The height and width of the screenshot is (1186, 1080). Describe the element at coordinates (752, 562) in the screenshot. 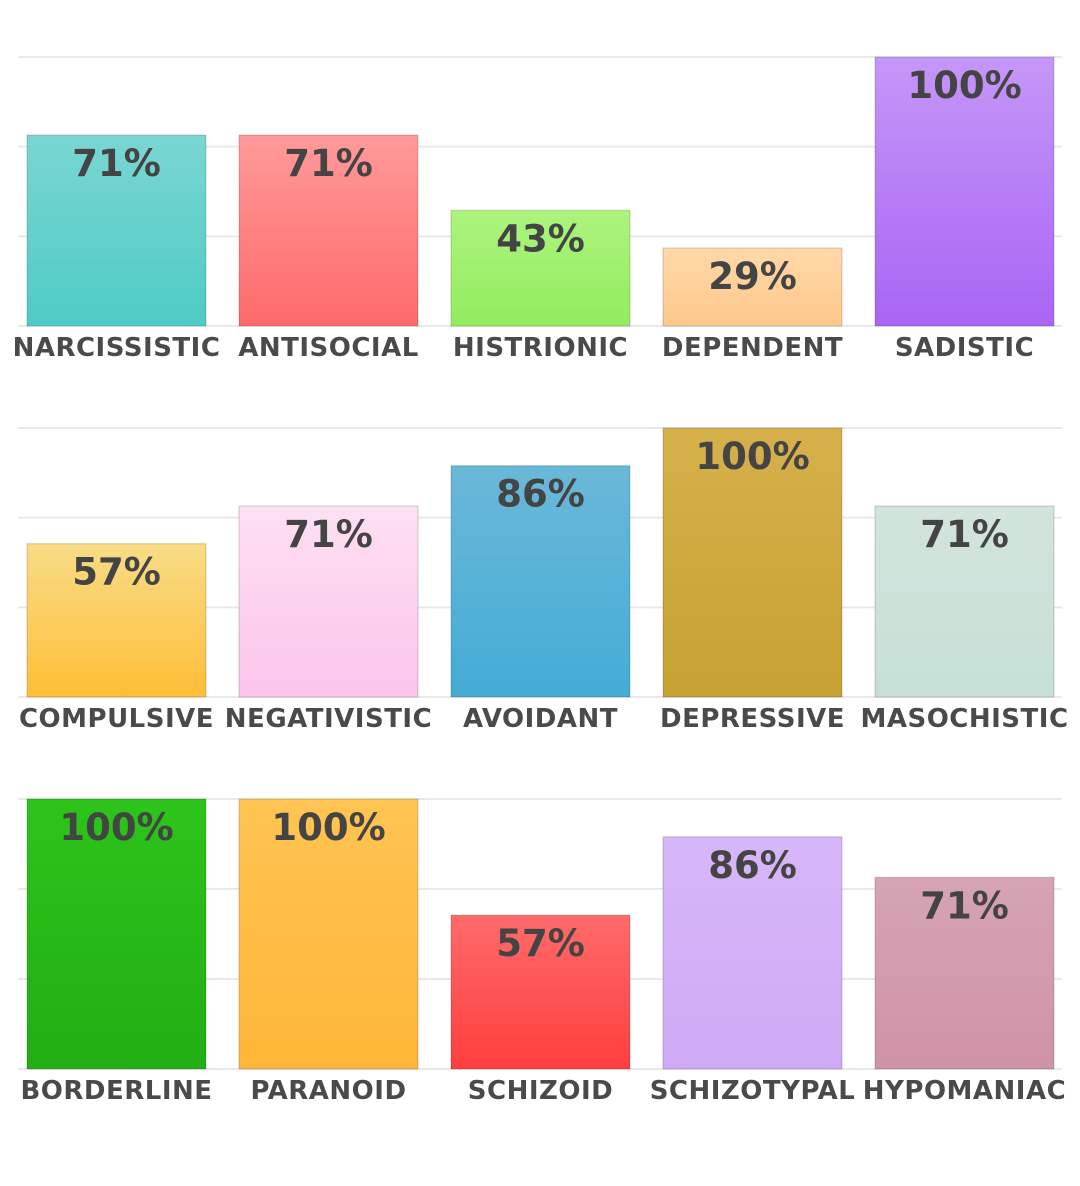

I see `bar-depressive` at that location.